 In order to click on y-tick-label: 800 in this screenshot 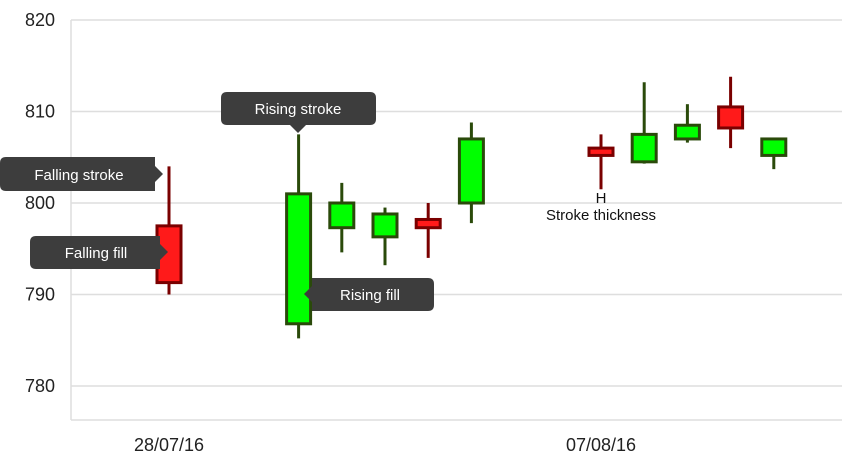, I will do `click(40, 203)`.